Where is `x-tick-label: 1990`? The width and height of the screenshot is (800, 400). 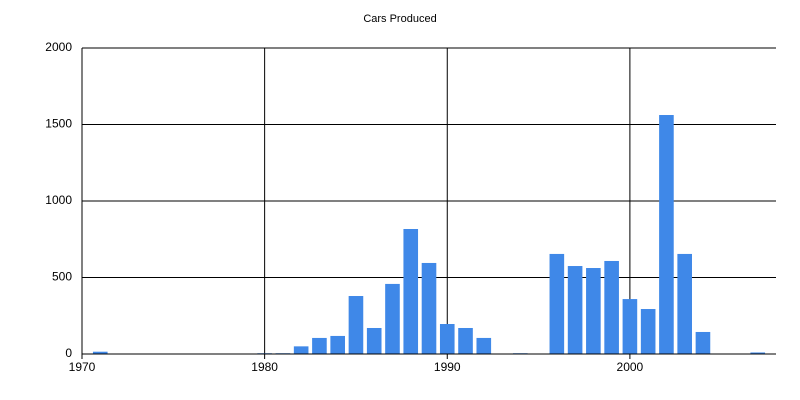 x-tick-label: 1990 is located at coordinates (447, 367).